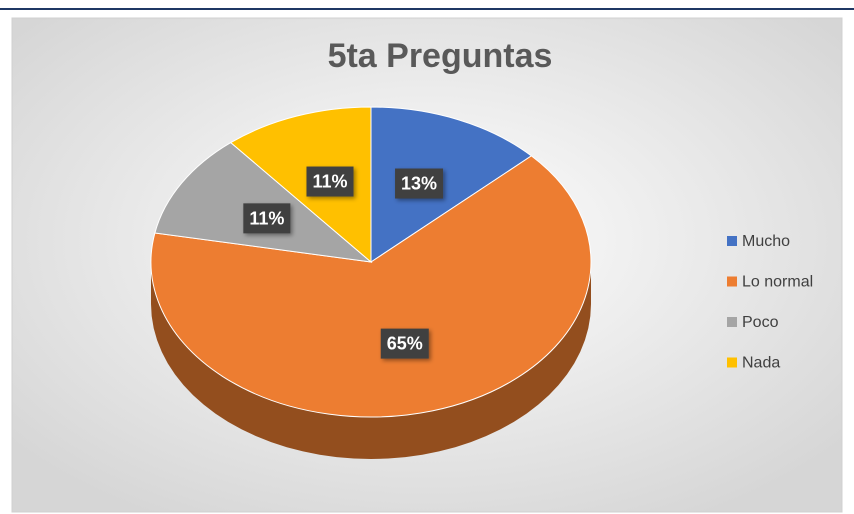  What do you see at coordinates (766, 241) in the screenshot?
I see `legend-label: Mucho` at bounding box center [766, 241].